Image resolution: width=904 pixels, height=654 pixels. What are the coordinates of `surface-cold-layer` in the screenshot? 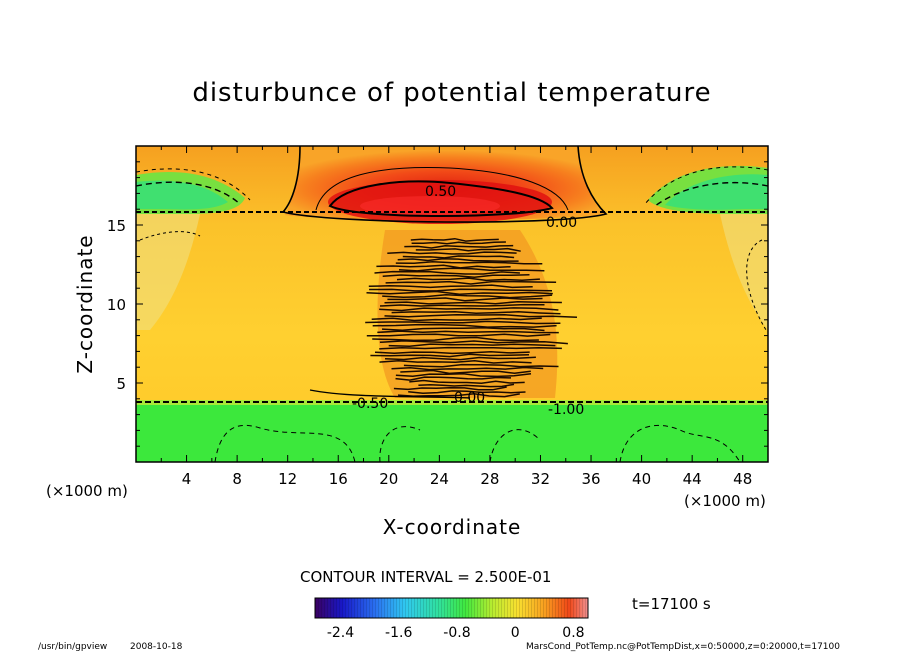 It's located at (452, 433).